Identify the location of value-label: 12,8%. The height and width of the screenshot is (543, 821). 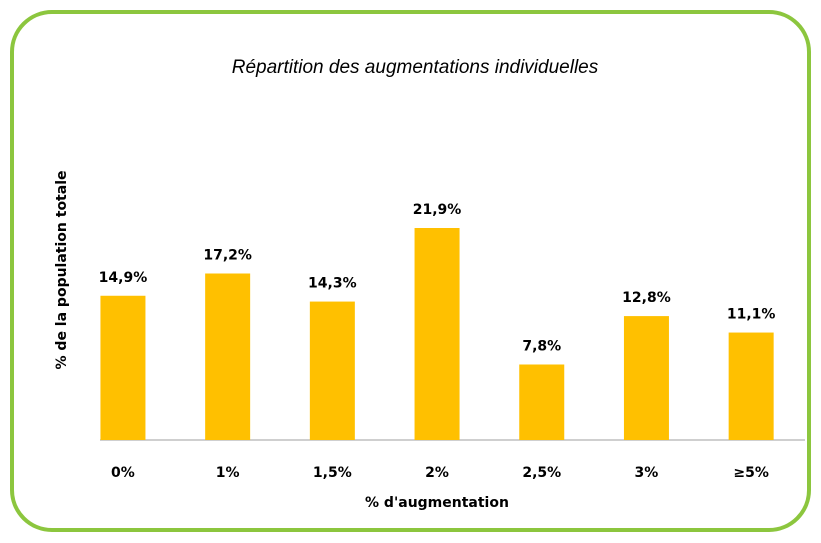
(646, 298).